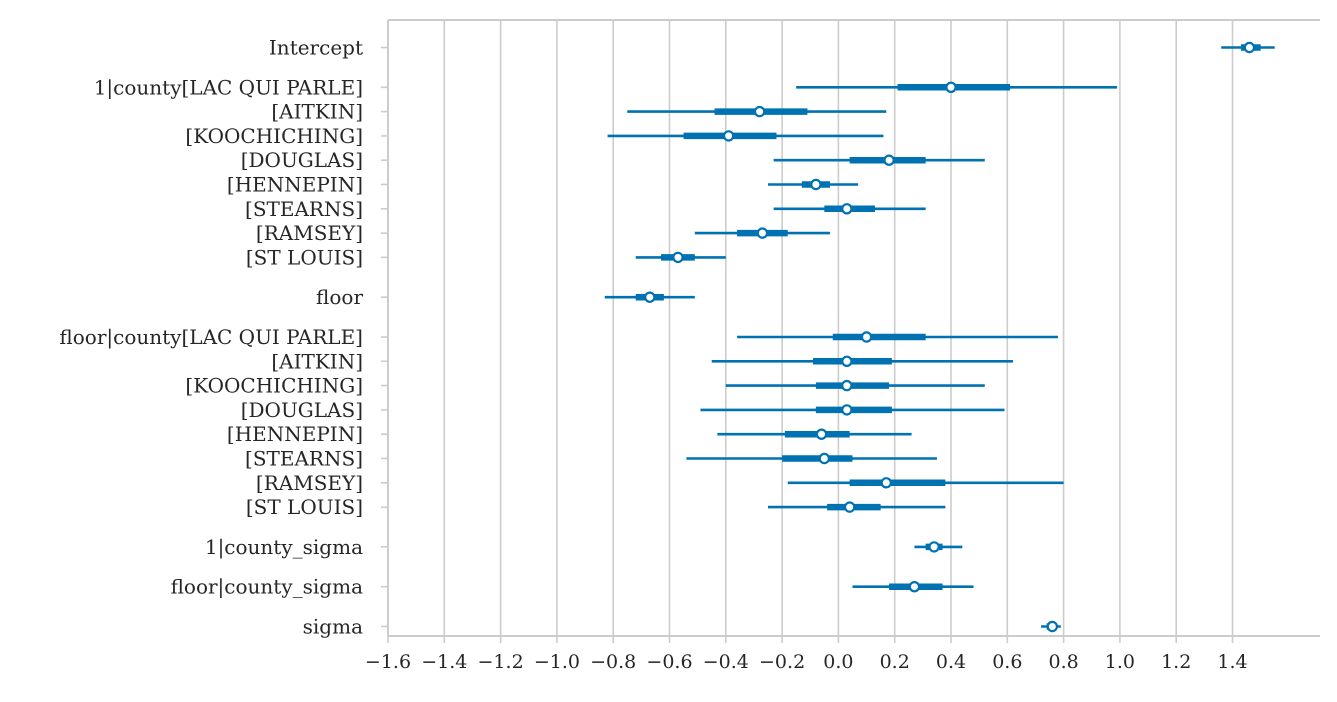 The image size is (1337, 702). What do you see at coordinates (782, 662) in the screenshot?
I see `x-tick-label: −0.2` at bounding box center [782, 662].